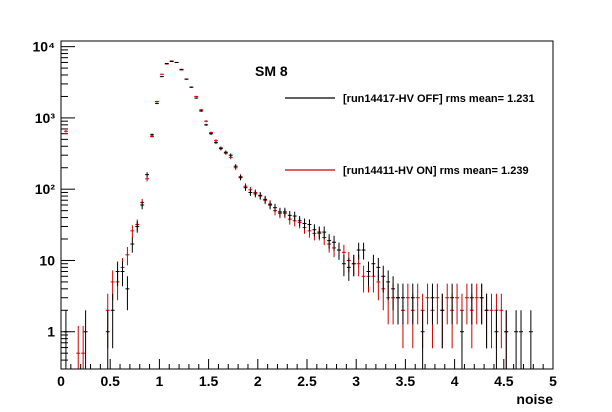 This screenshot has height=412, width=612. Describe the element at coordinates (439, 99) in the screenshot. I see `legend-label-hv-off: [run14417-HV OFF] rms mean= 1.231` at that location.